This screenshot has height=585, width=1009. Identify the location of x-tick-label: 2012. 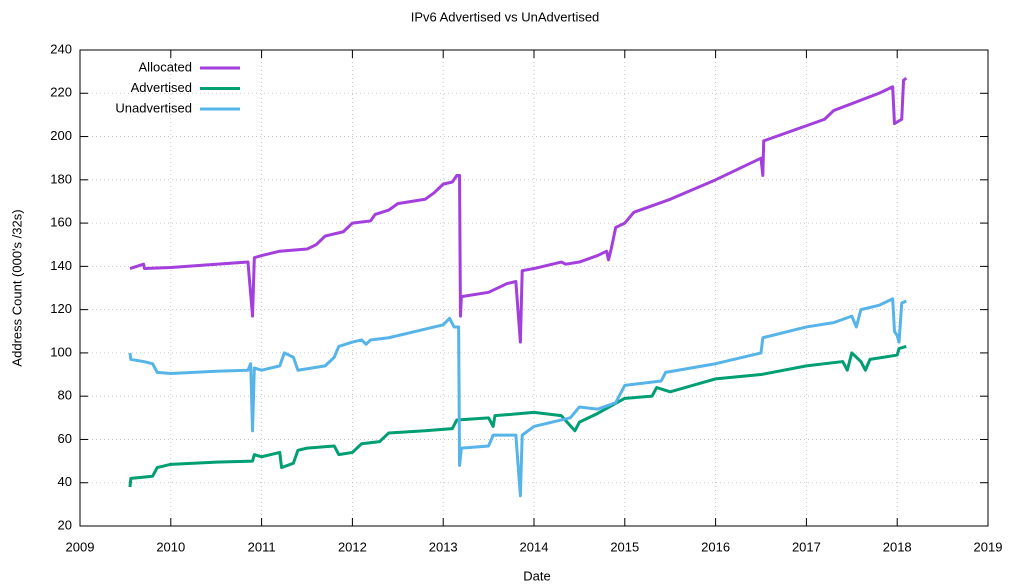
(352, 546).